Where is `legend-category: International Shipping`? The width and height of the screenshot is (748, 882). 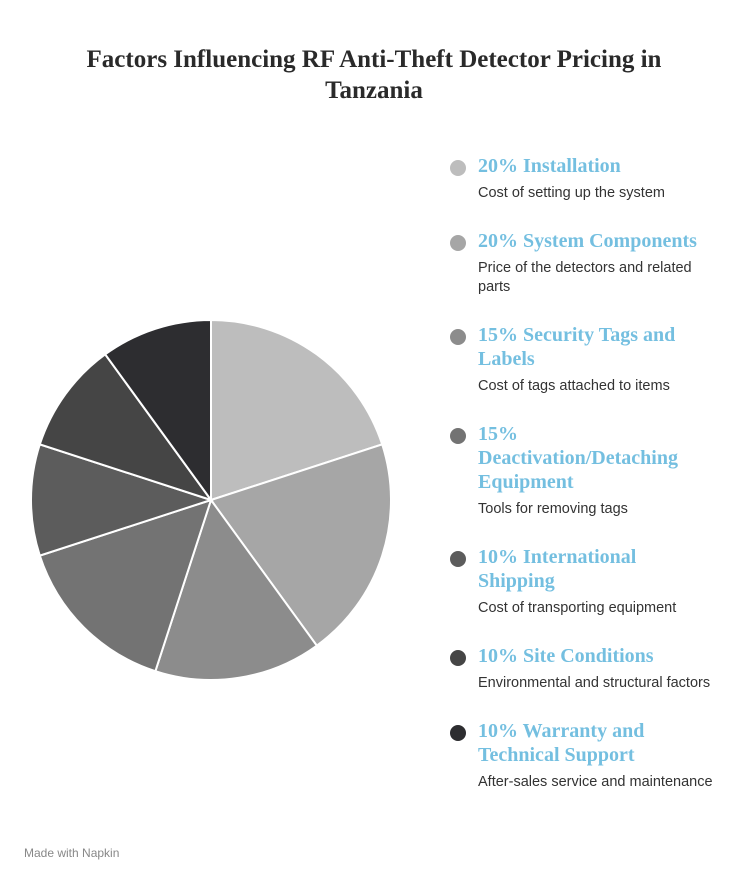
legend-category: International Shipping is located at coordinates (557, 569).